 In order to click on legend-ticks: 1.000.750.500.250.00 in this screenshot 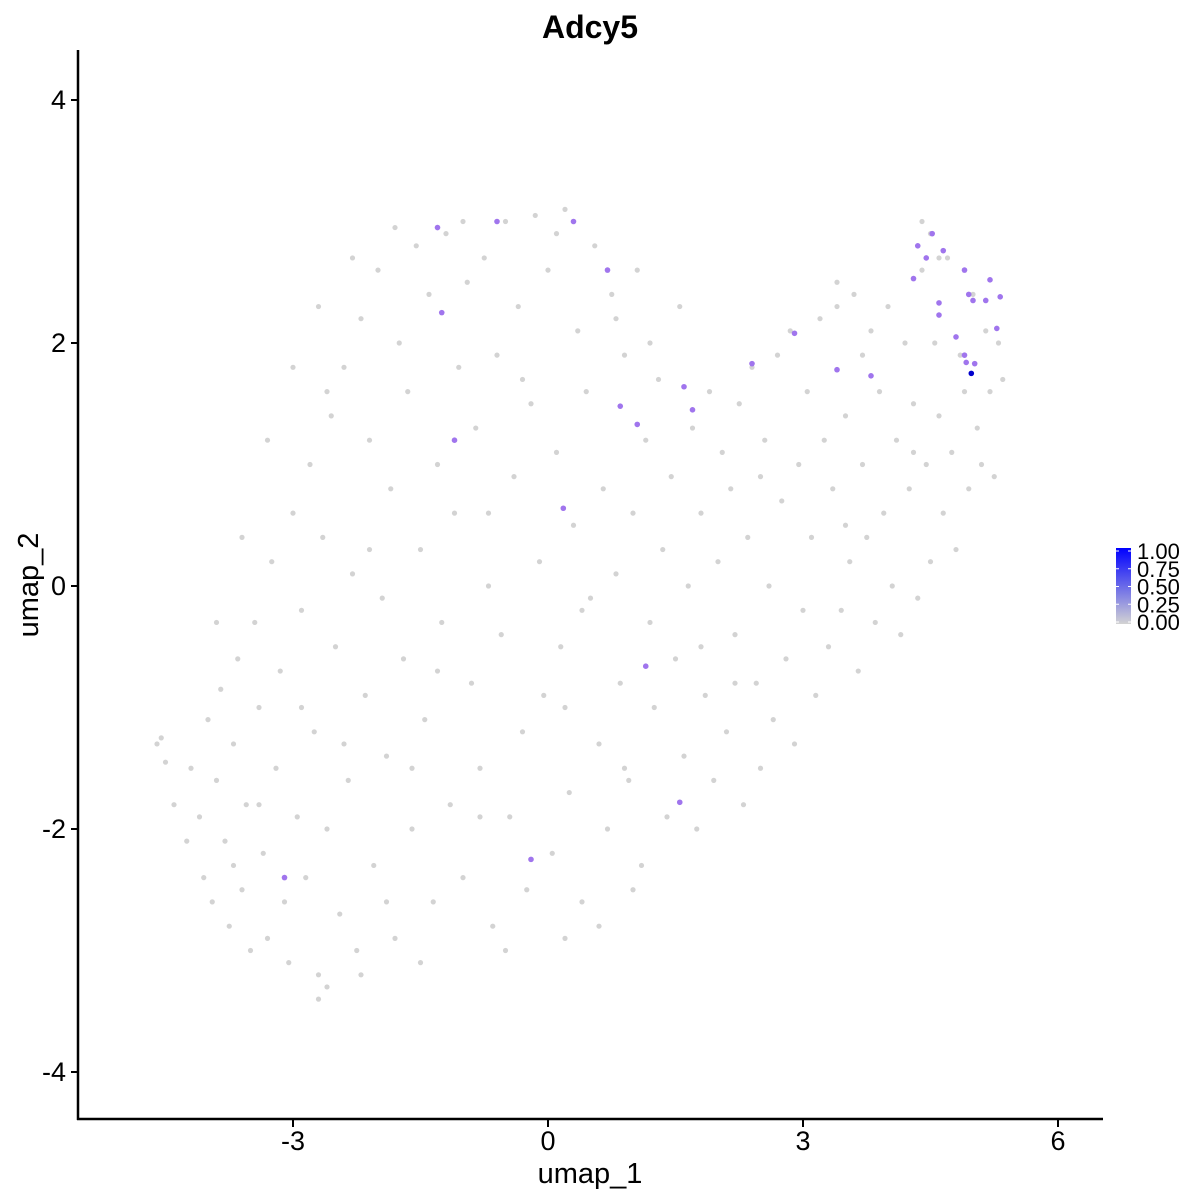, I will do `click(1148, 587)`.